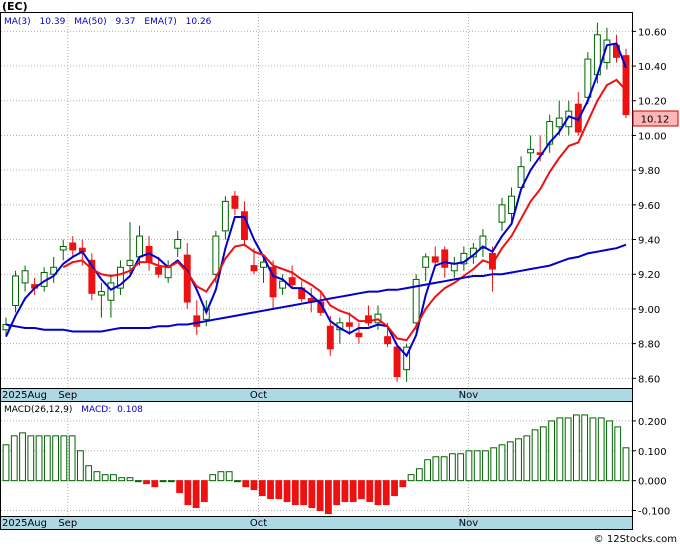 Image resolution: width=680 pixels, height=546 pixels. I want to click on watermark: © 12Stocks.com, so click(635, 539).